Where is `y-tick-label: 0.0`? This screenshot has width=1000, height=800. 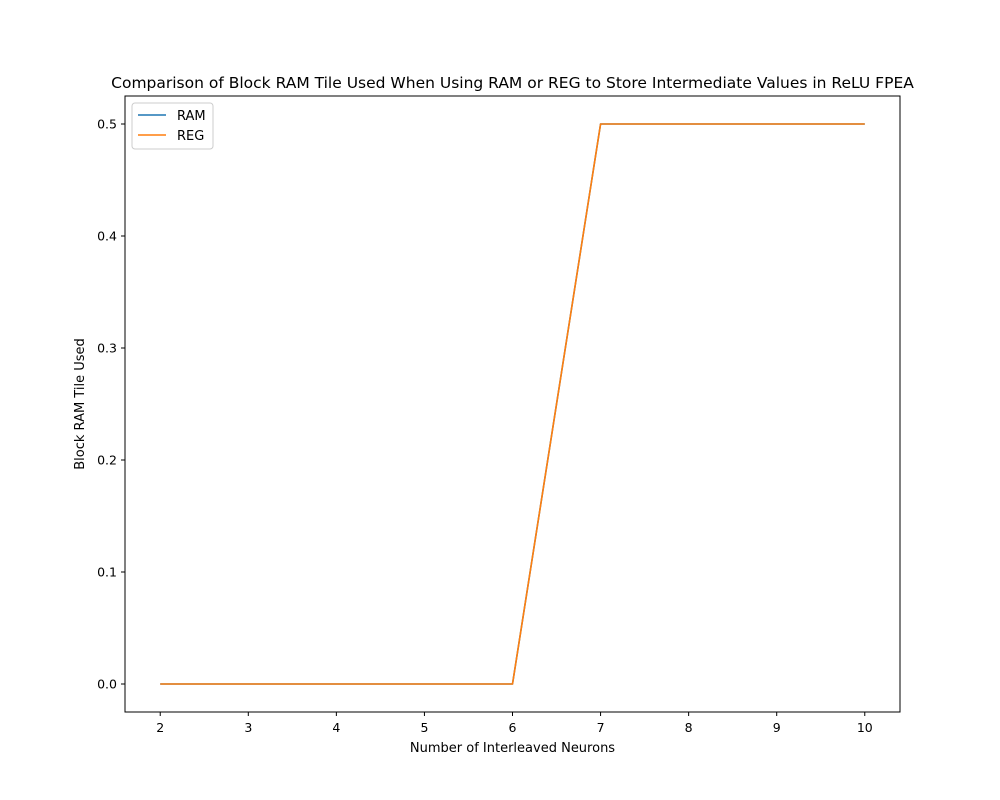 y-tick-label: 0.0 is located at coordinates (107, 684).